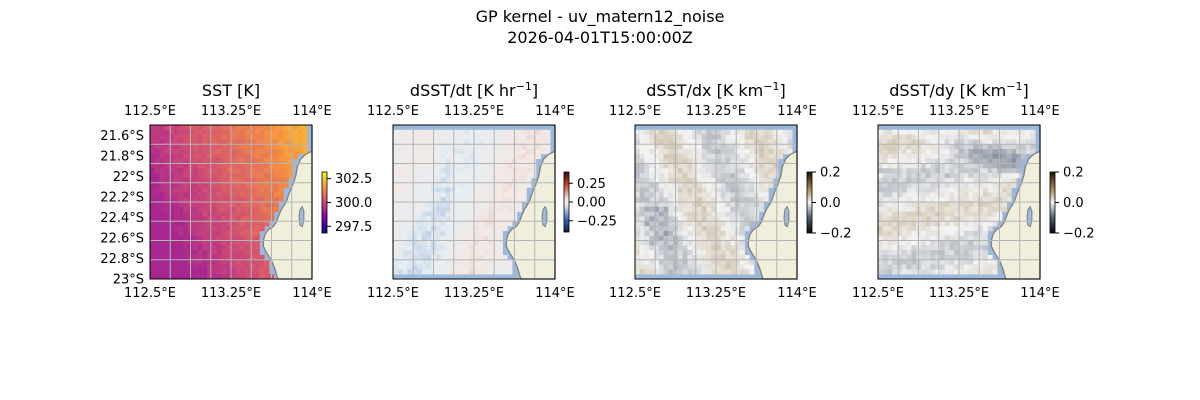 This screenshot has width=1200, height=400. What do you see at coordinates (959, 293) in the screenshot?
I see `x-tick-label-bottom: 113.25°E` at bounding box center [959, 293].